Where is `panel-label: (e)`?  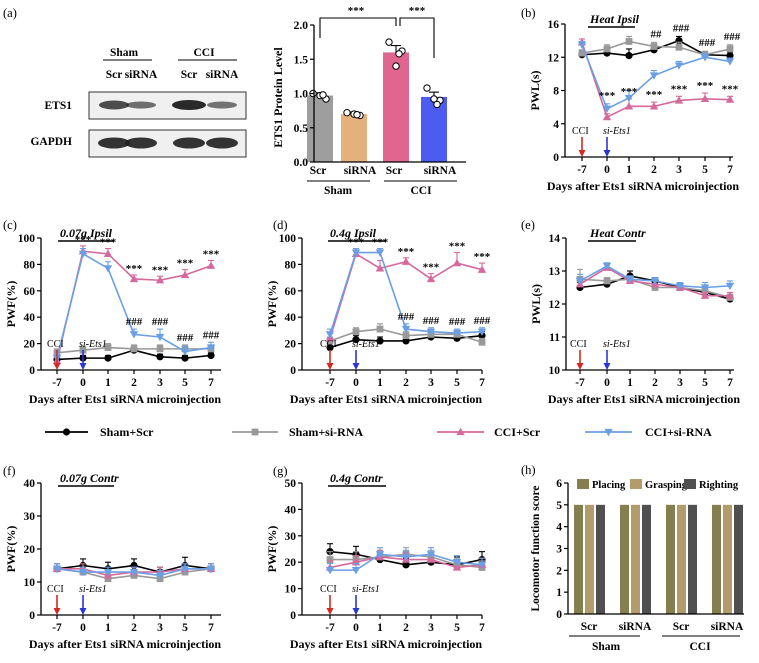
panel-label: (e) is located at coordinates (528, 225).